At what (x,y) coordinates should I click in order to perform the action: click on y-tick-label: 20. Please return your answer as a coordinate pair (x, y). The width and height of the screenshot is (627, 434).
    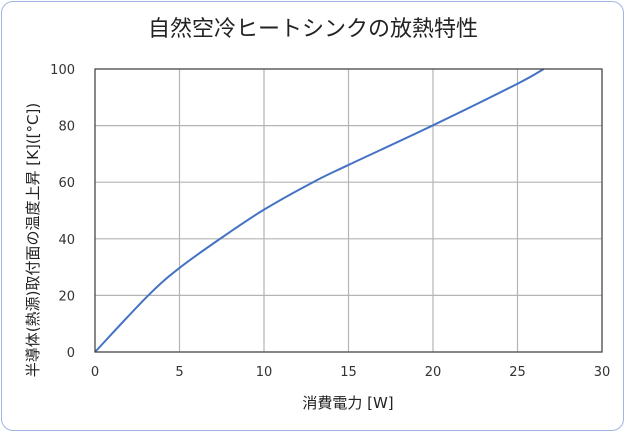
    Looking at the image, I should click on (66, 296).